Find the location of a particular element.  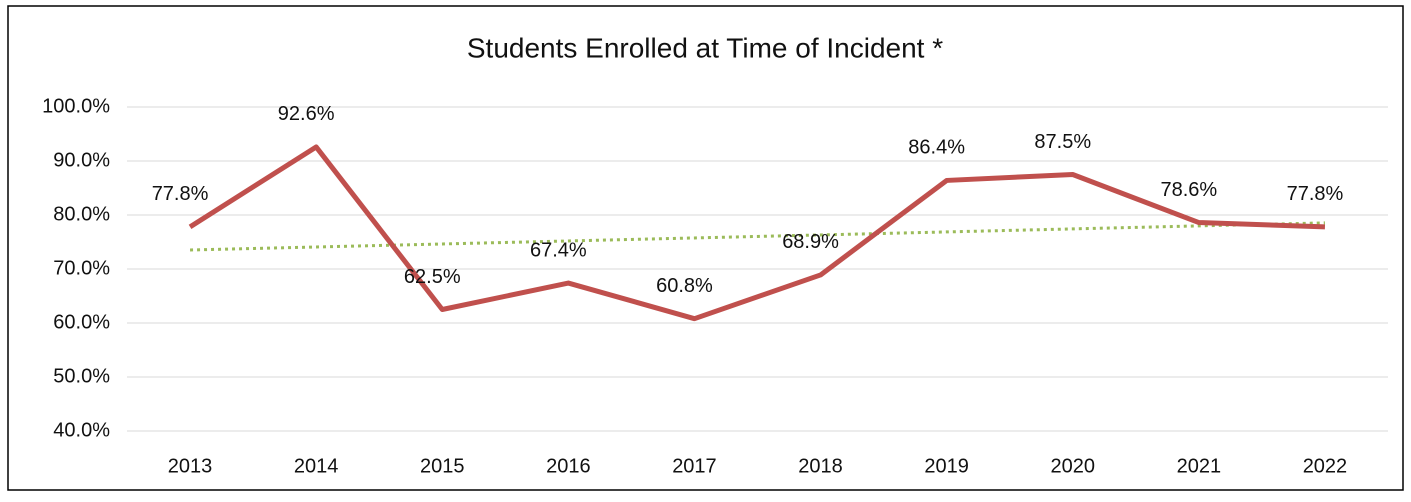

data-label: 86.4% is located at coordinates (936, 148).